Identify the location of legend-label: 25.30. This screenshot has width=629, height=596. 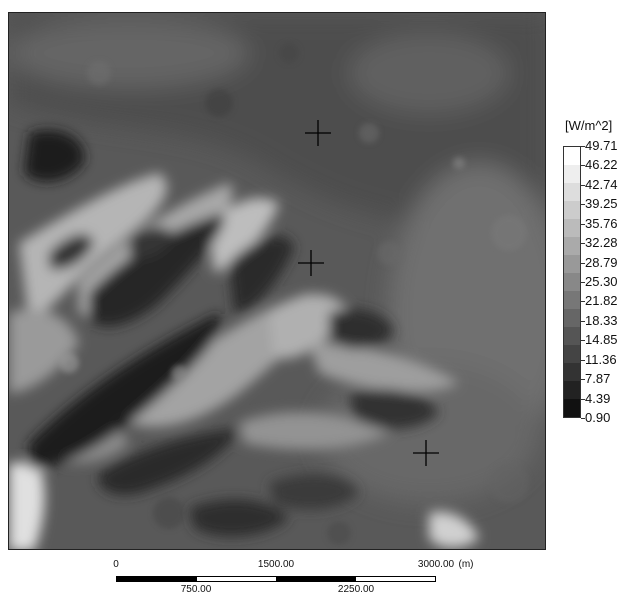
(601, 281).